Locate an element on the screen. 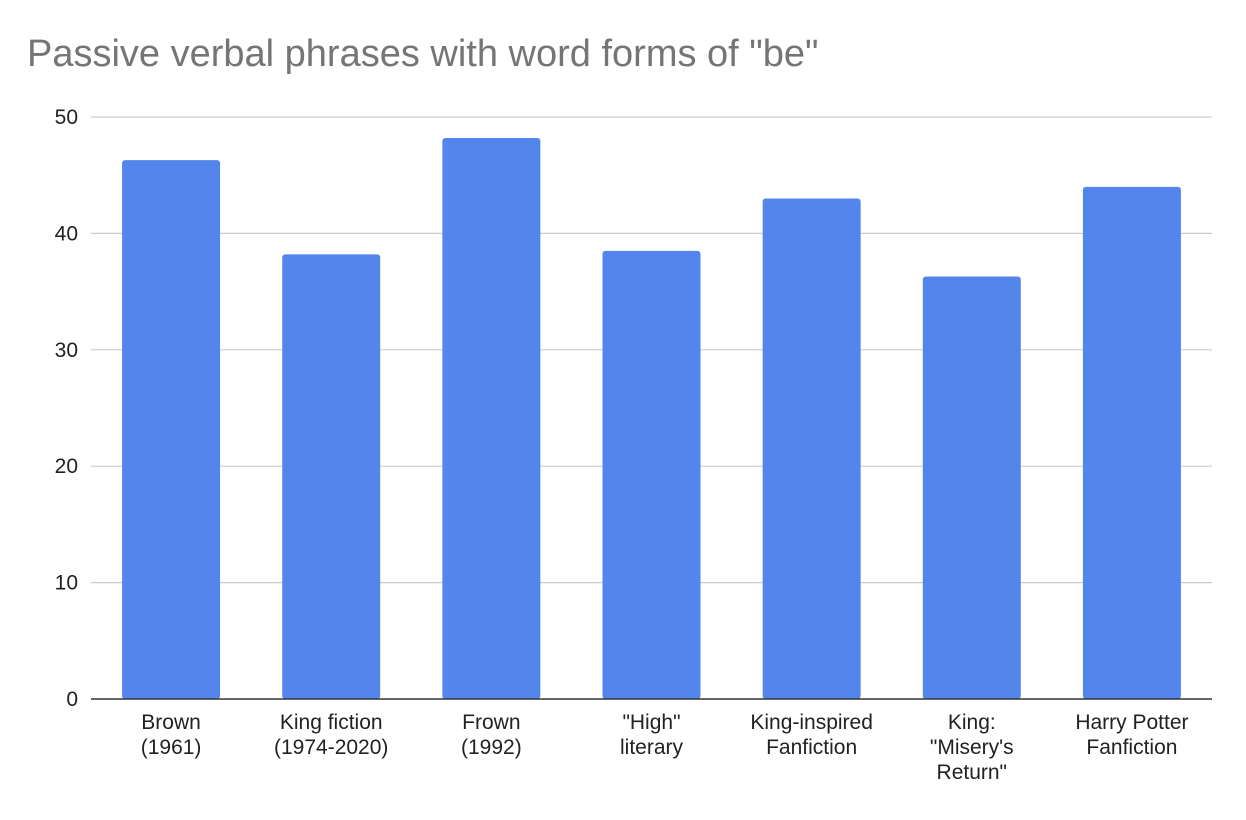  x-category-label: Harry Potter Fanfiction is located at coordinates (1131, 735).